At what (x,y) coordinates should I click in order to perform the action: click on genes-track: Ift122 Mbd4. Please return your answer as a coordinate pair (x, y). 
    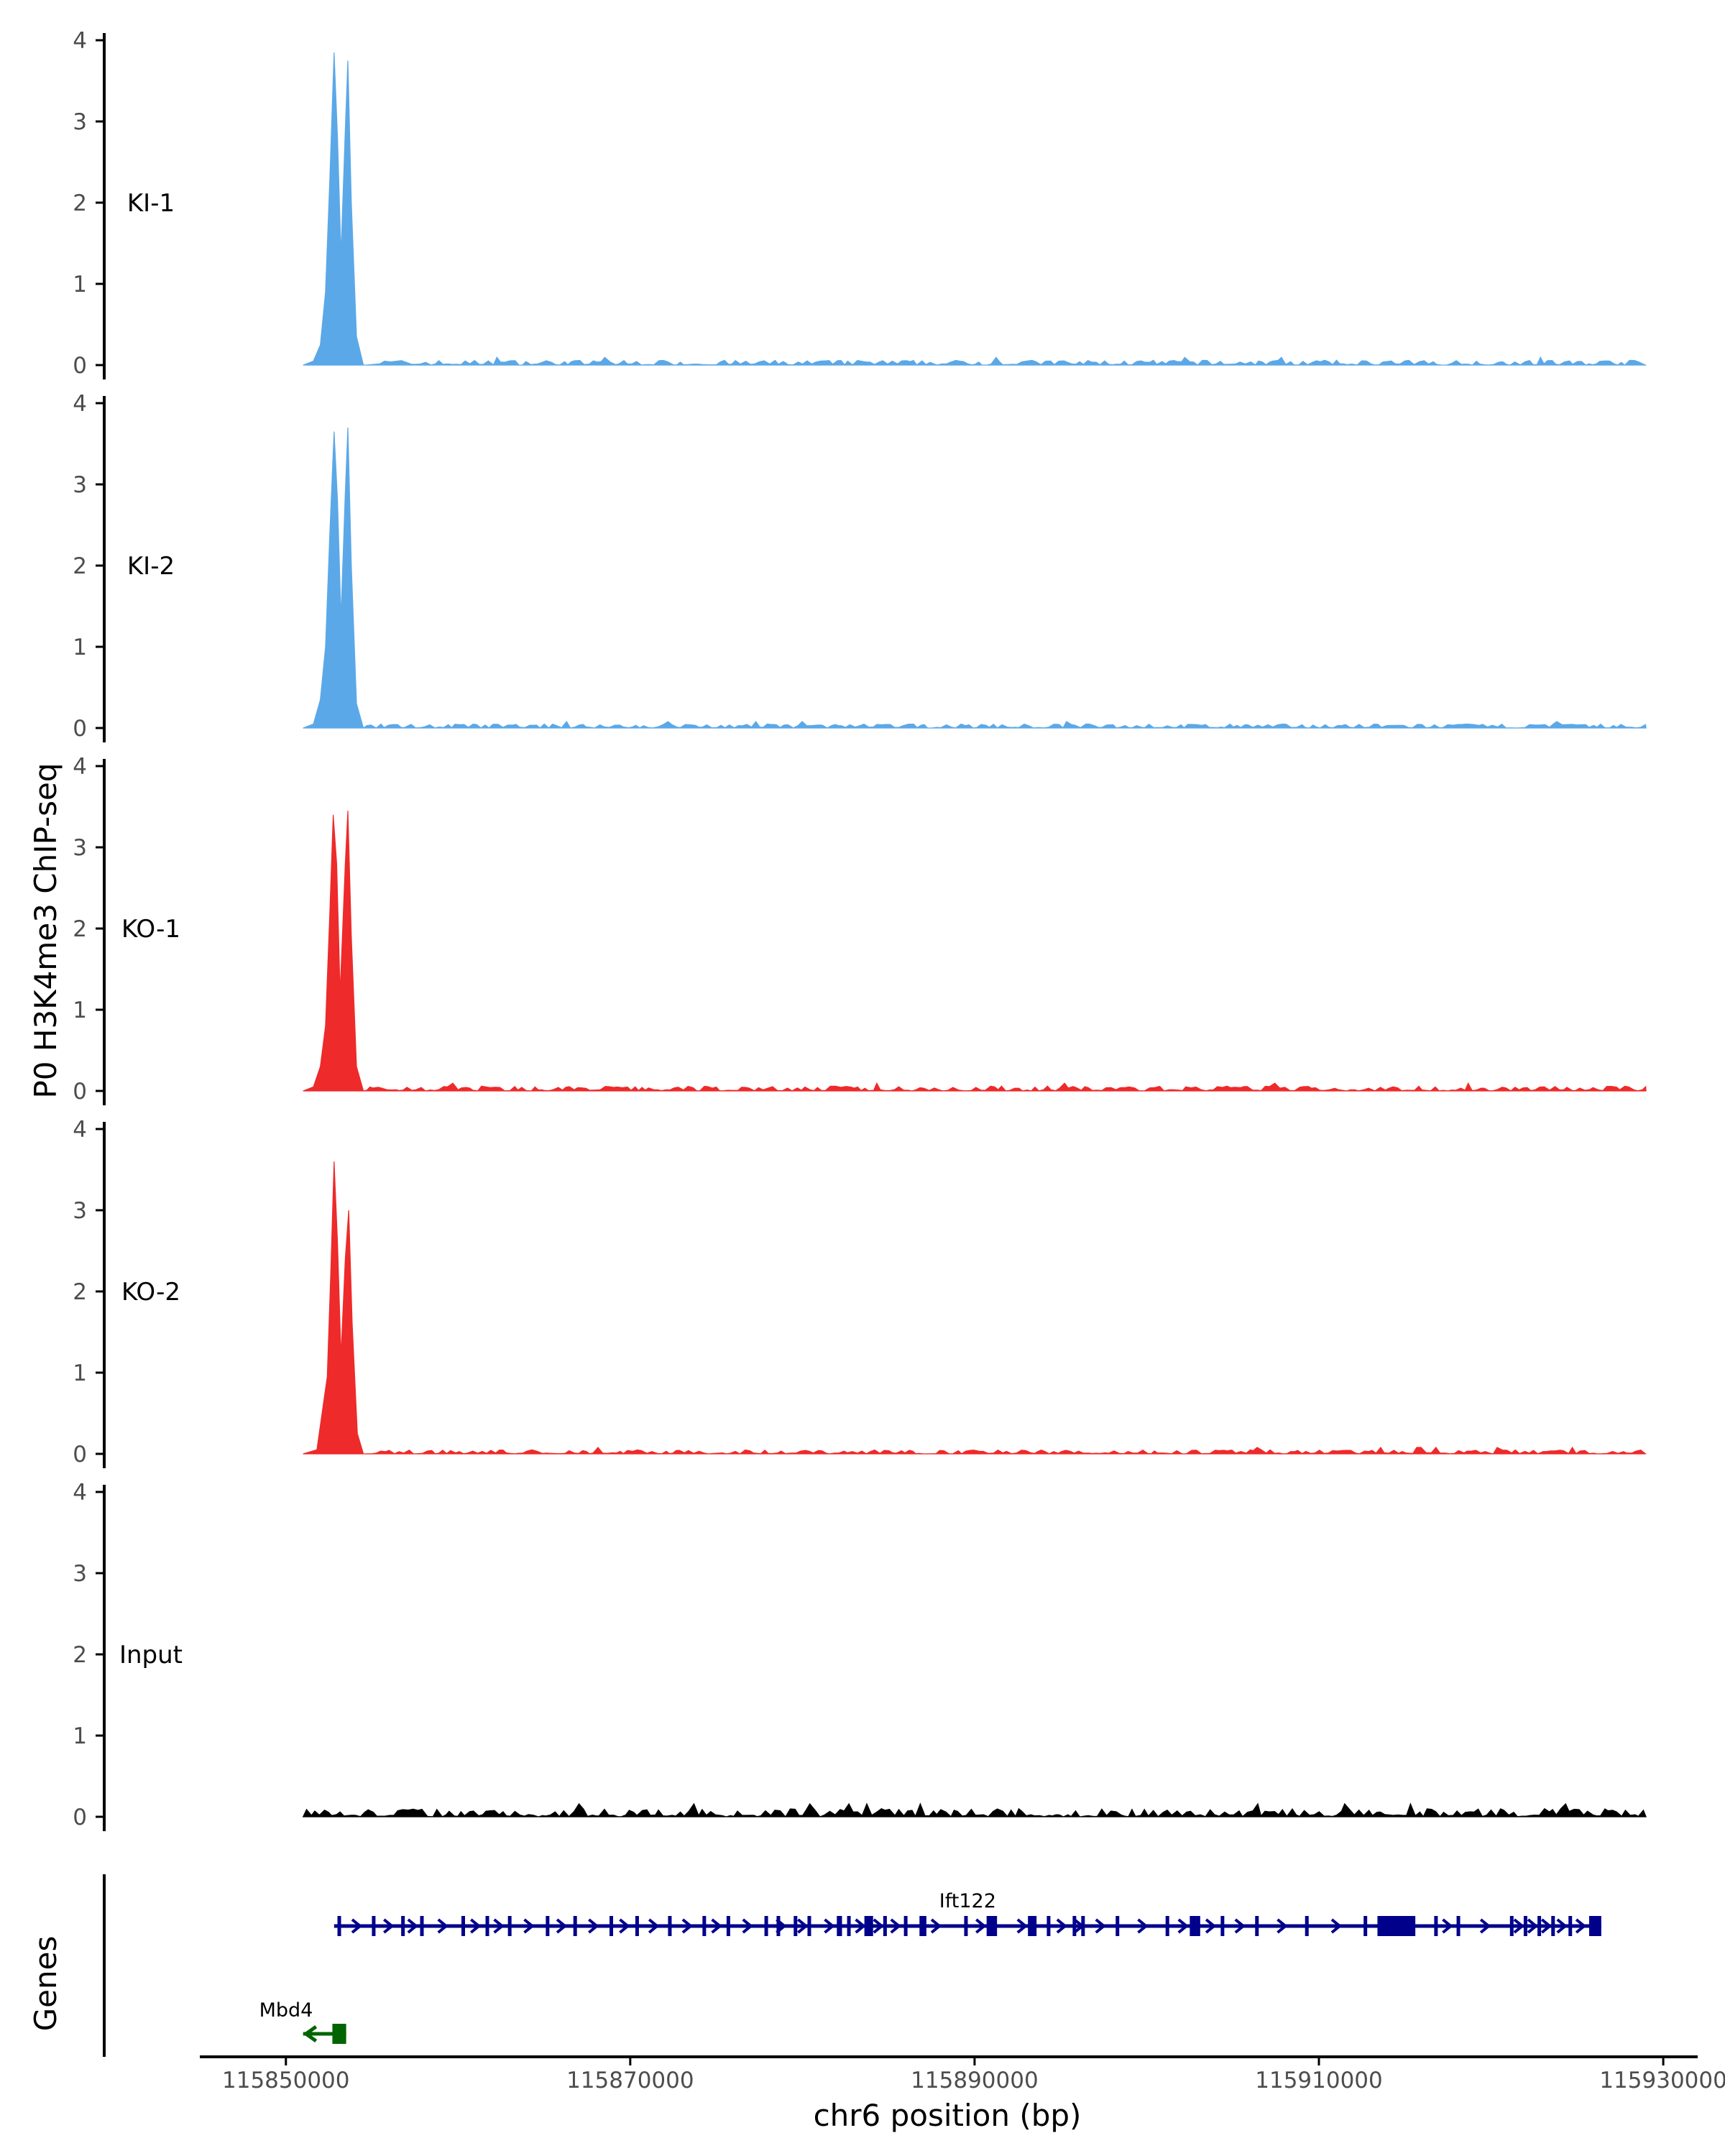
    Looking at the image, I should click on (852, 1965).